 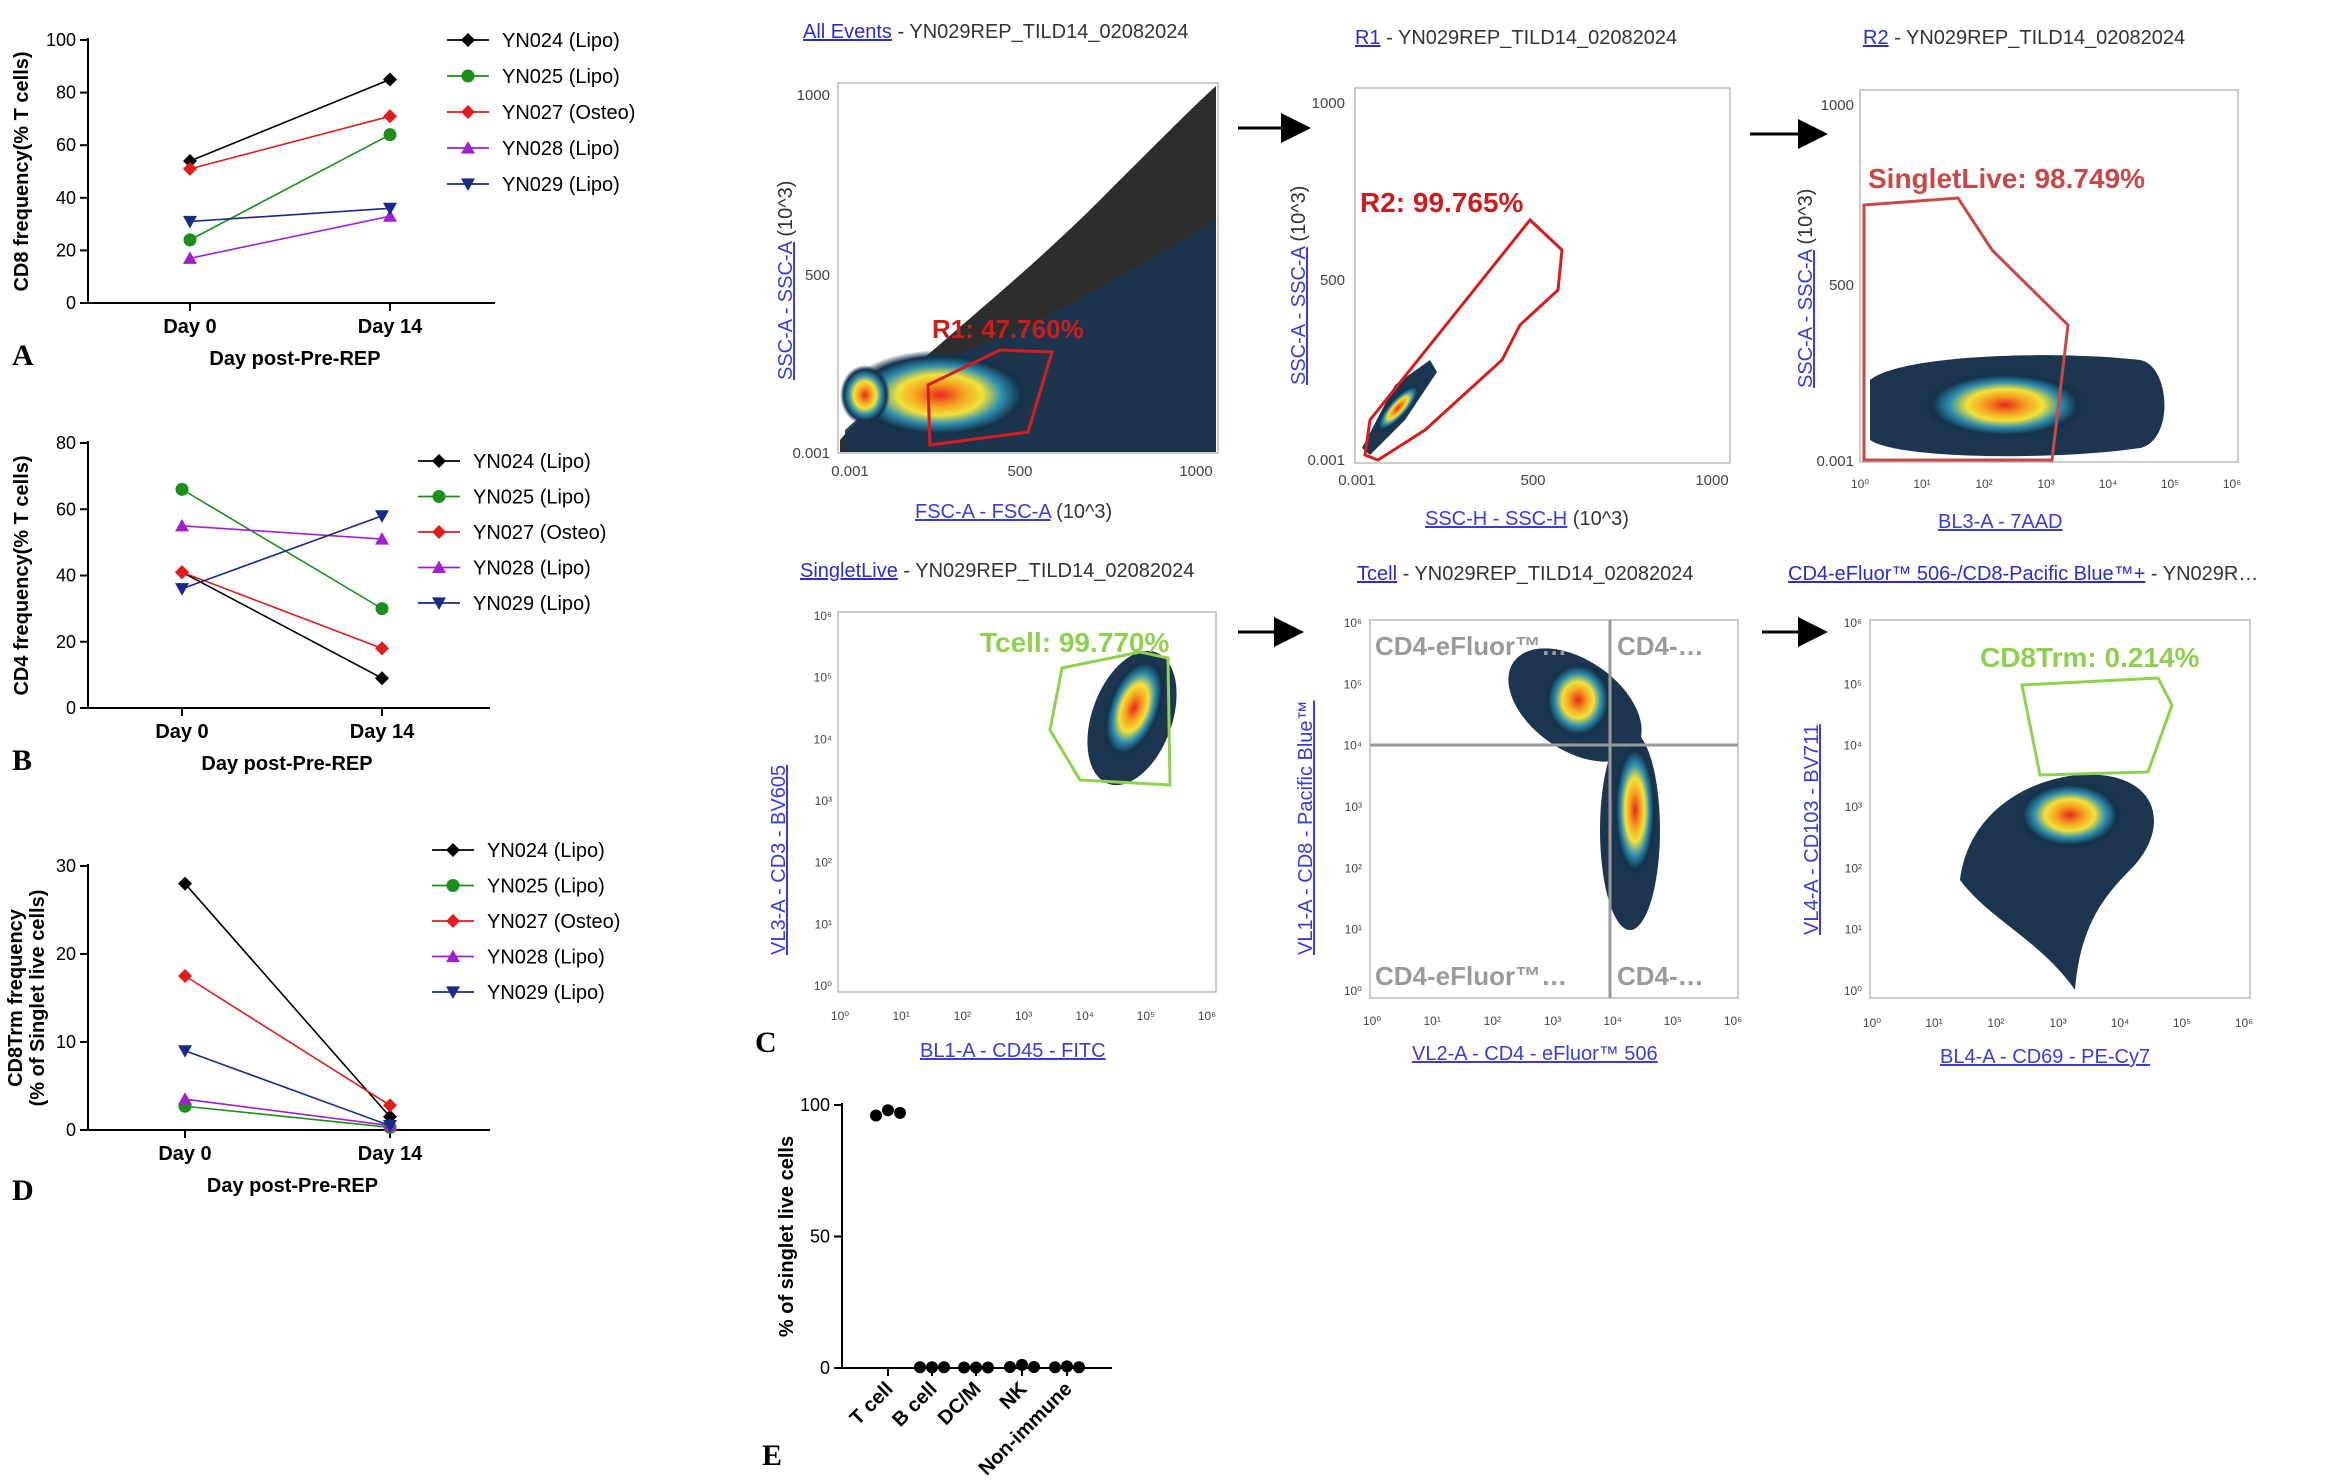 I want to click on facs4-yticks-label-3: 10³, so click(x=823, y=801).